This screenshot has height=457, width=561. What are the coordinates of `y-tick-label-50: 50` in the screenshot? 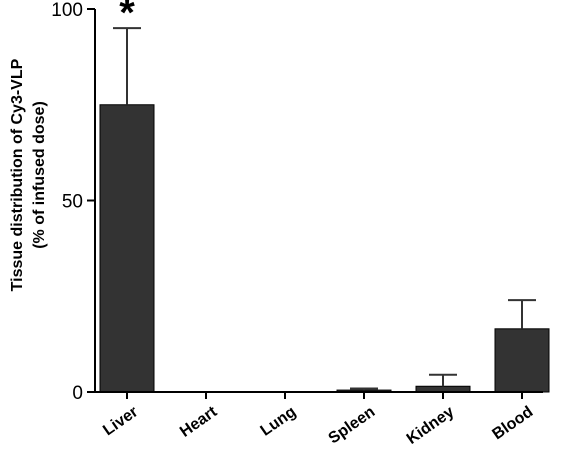 It's located at (72, 202).